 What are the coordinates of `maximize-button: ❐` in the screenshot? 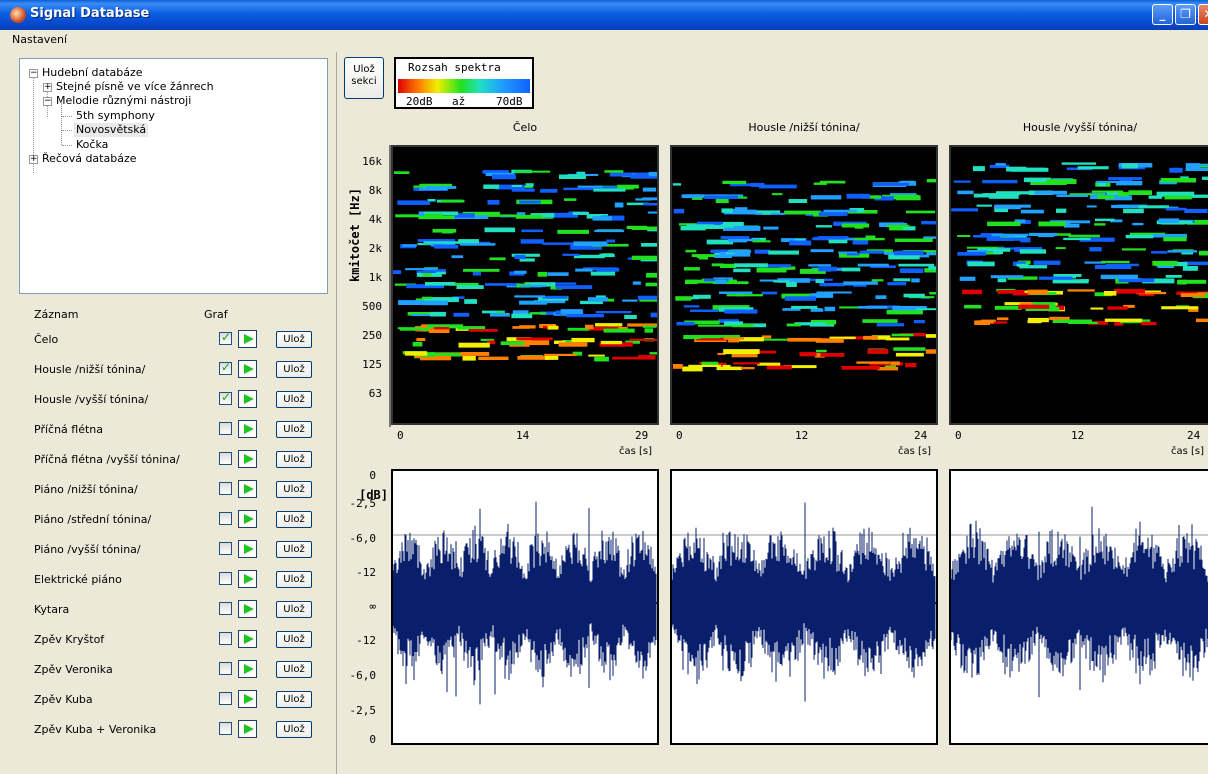 It's located at (1185, 14).